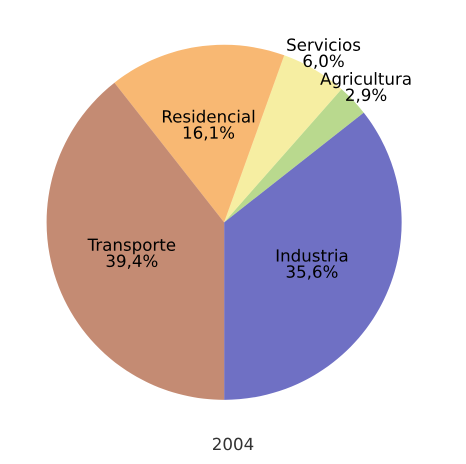 Image resolution: width=466 pixels, height=464 pixels. I want to click on data-label: 6,0%, so click(324, 61).